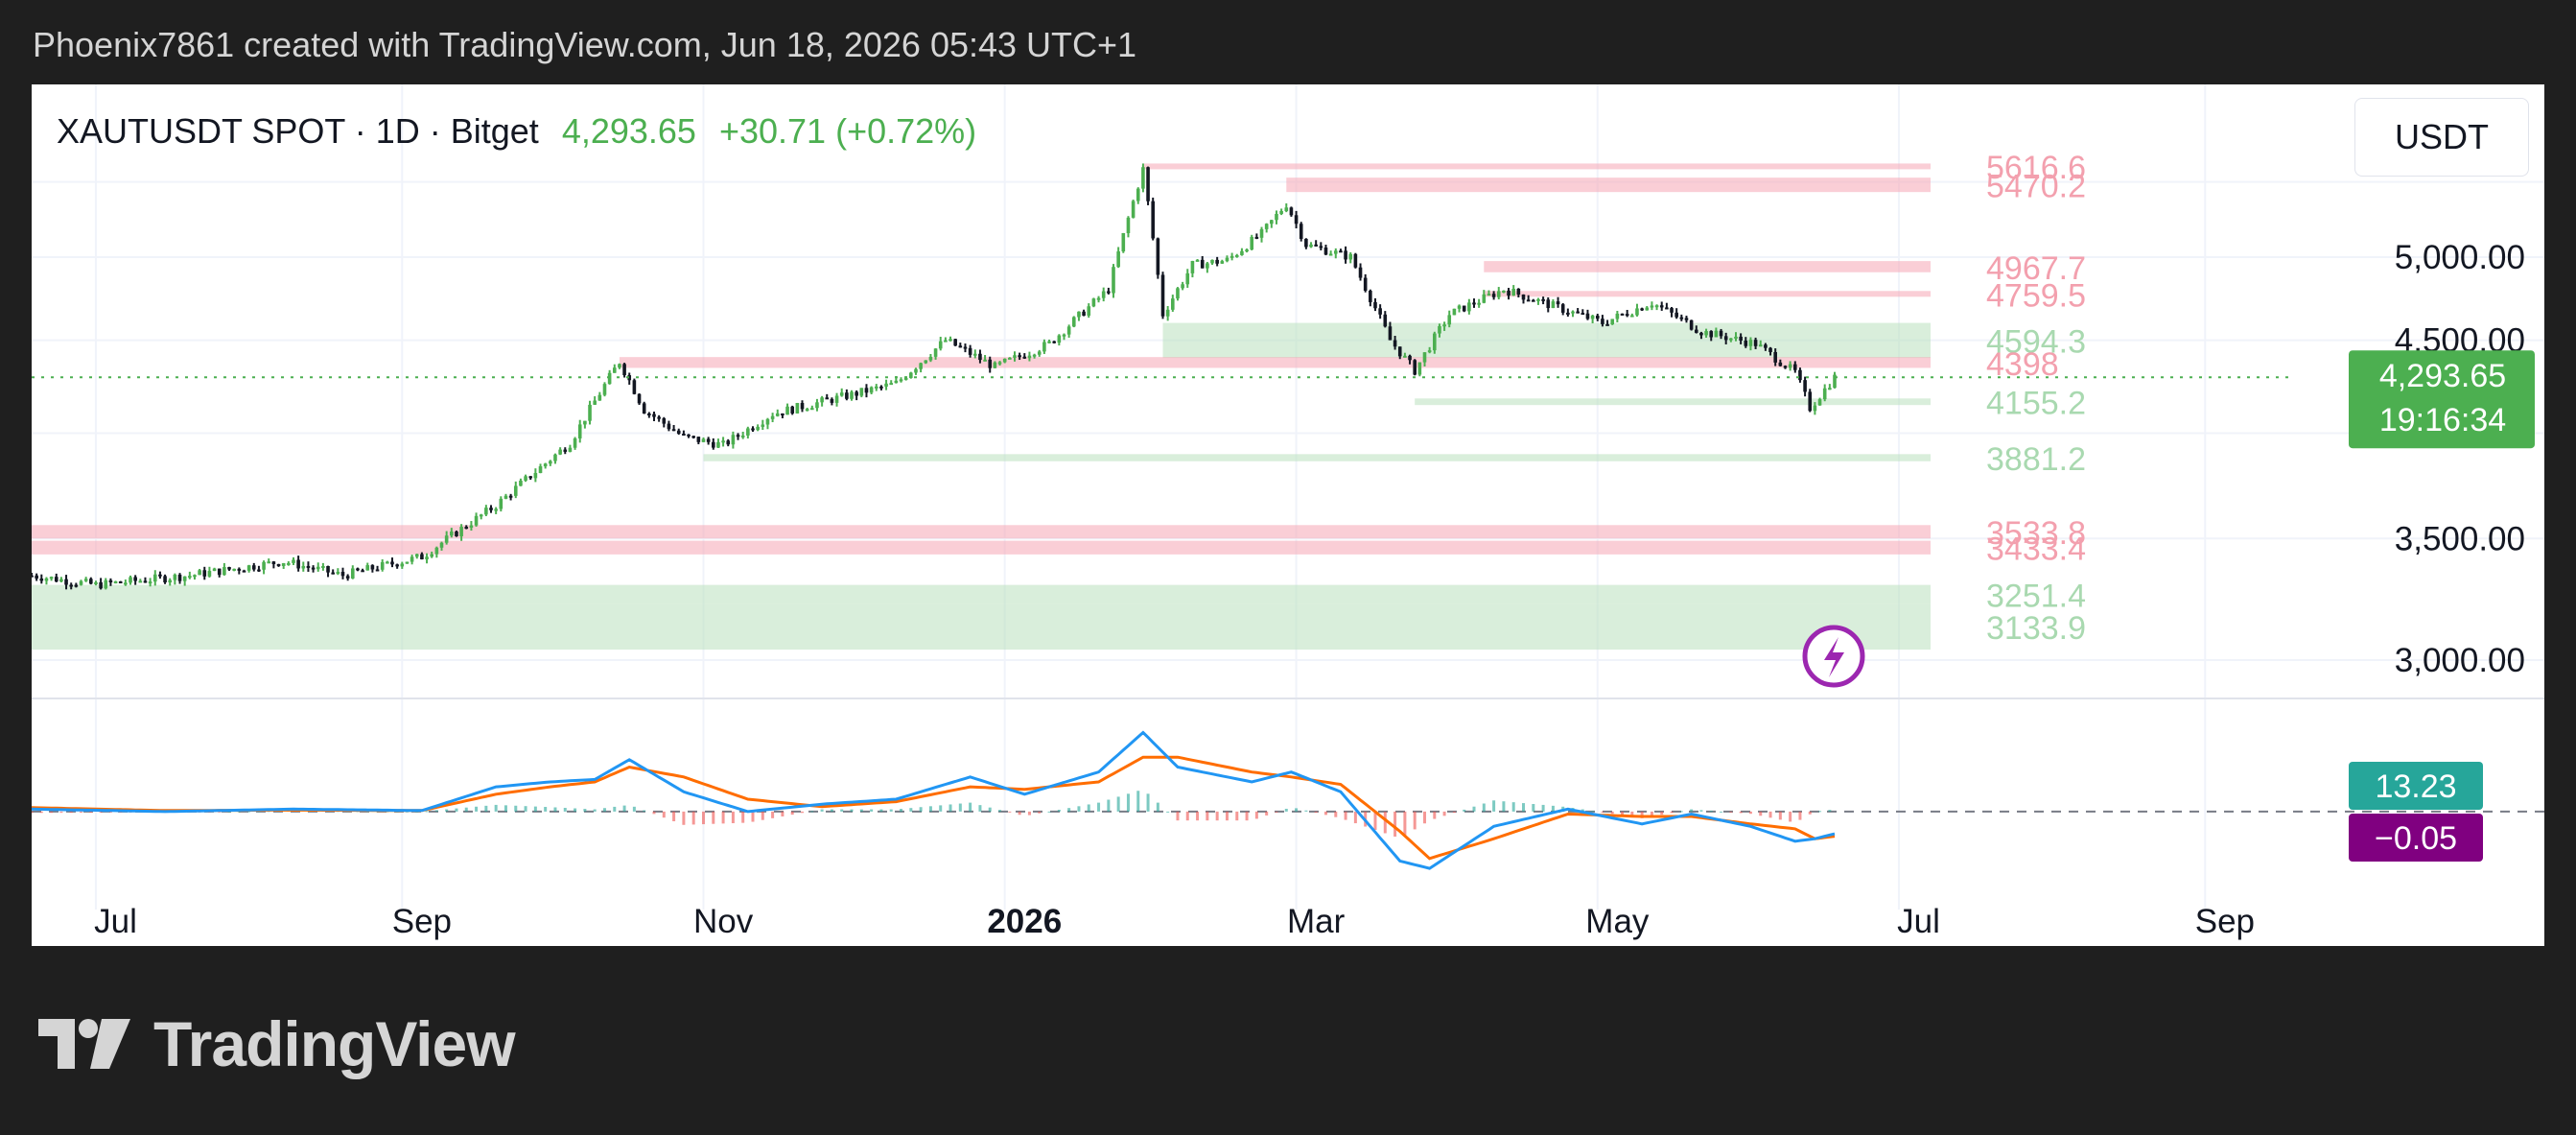 This screenshot has width=2576, height=1135. What do you see at coordinates (2441, 137) in the screenshot?
I see `currency-button: USDT` at bounding box center [2441, 137].